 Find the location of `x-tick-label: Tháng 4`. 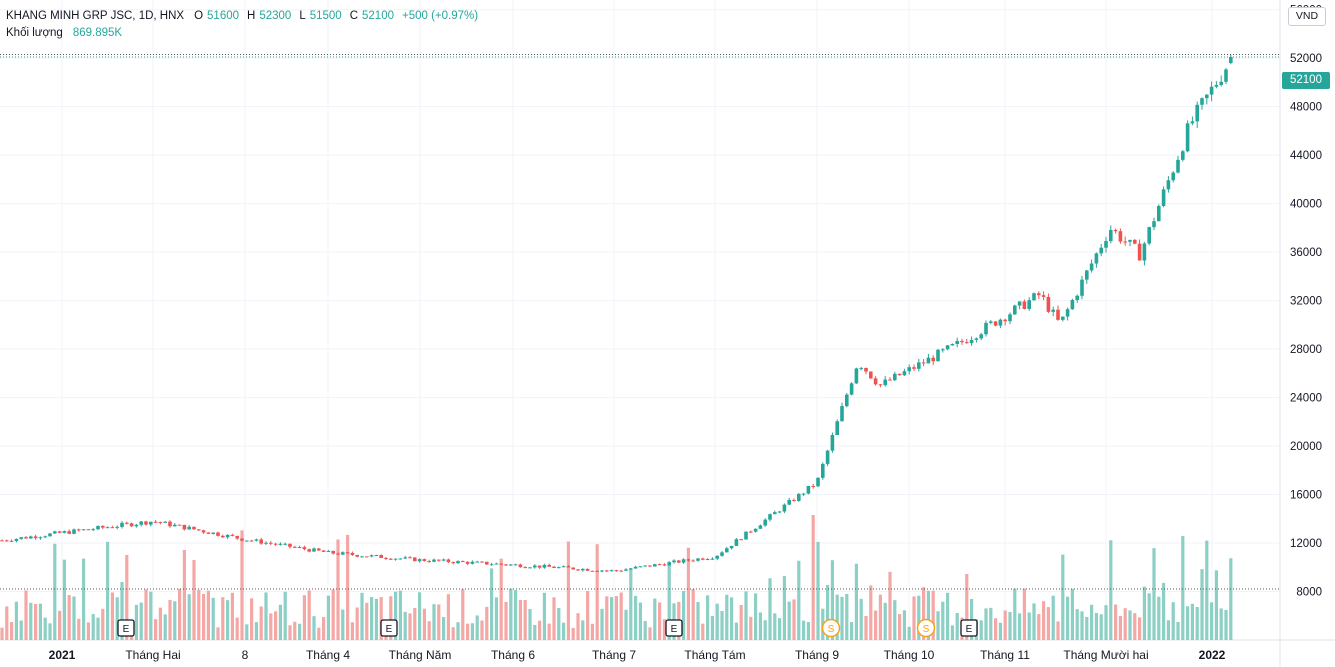

x-tick-label: Tháng 4 is located at coordinates (328, 655).